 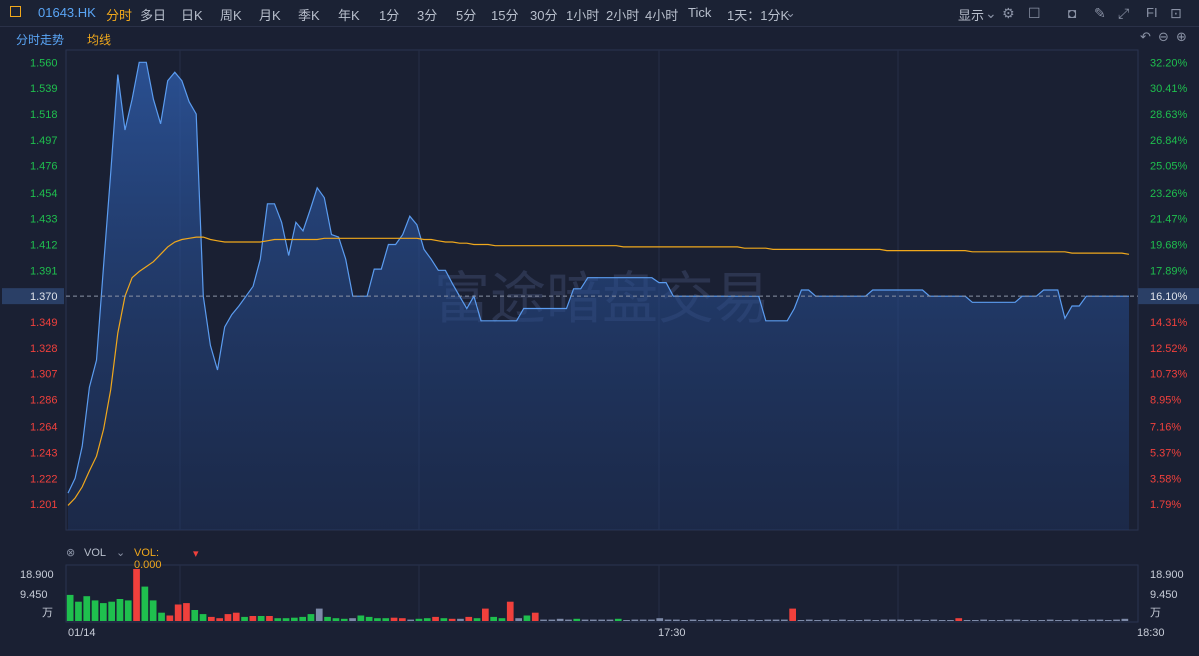 What do you see at coordinates (971, 15) in the screenshot?
I see `display-menu: 显示` at bounding box center [971, 15].